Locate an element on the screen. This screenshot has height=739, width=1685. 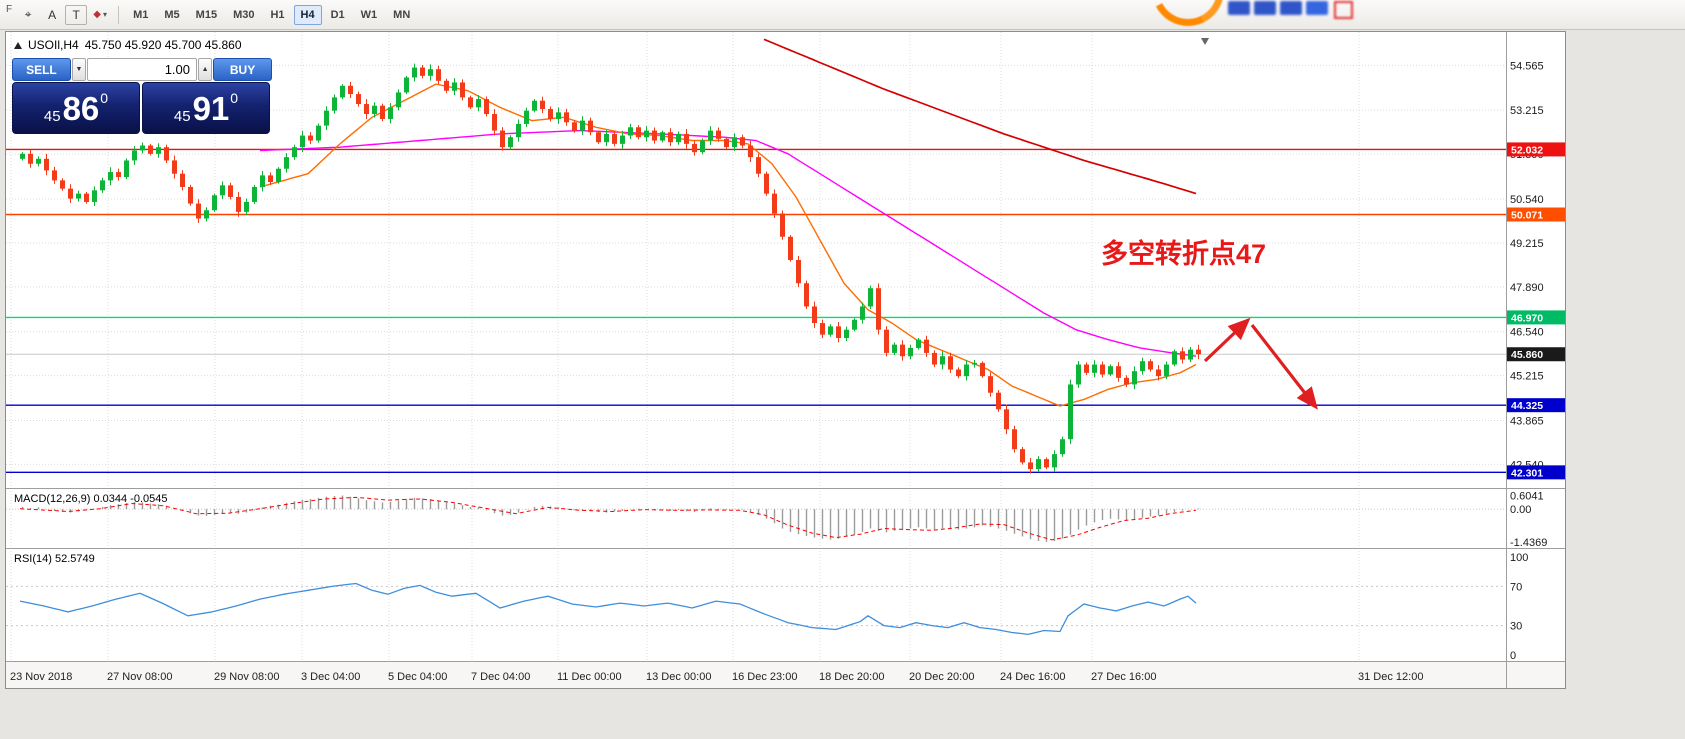
buy-price: 45 91 0 is located at coordinates (206, 108).